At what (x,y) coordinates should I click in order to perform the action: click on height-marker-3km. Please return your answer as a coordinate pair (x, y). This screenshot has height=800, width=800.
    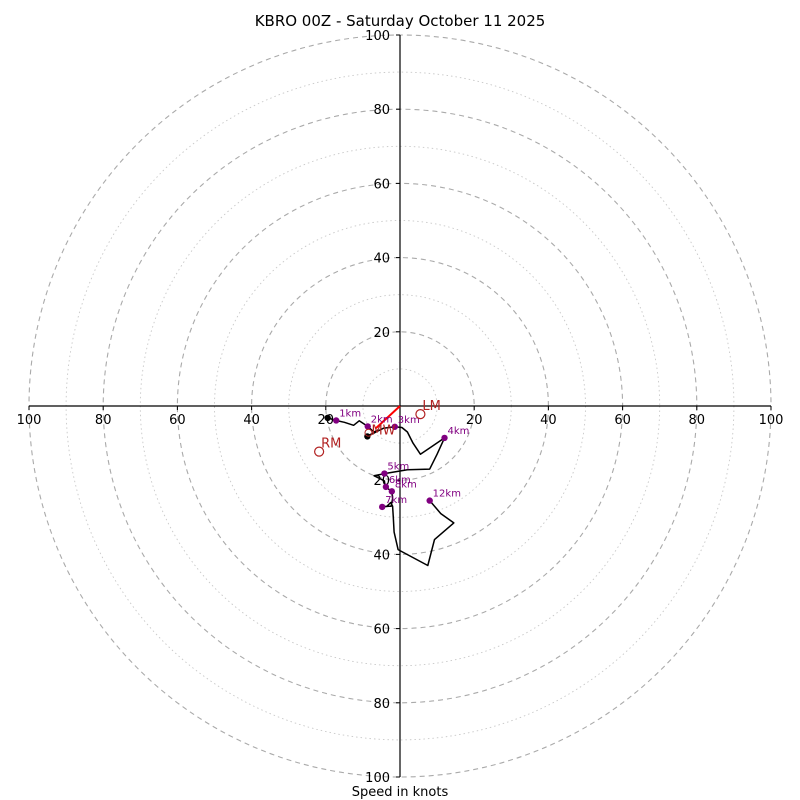
    Looking at the image, I should click on (395, 426).